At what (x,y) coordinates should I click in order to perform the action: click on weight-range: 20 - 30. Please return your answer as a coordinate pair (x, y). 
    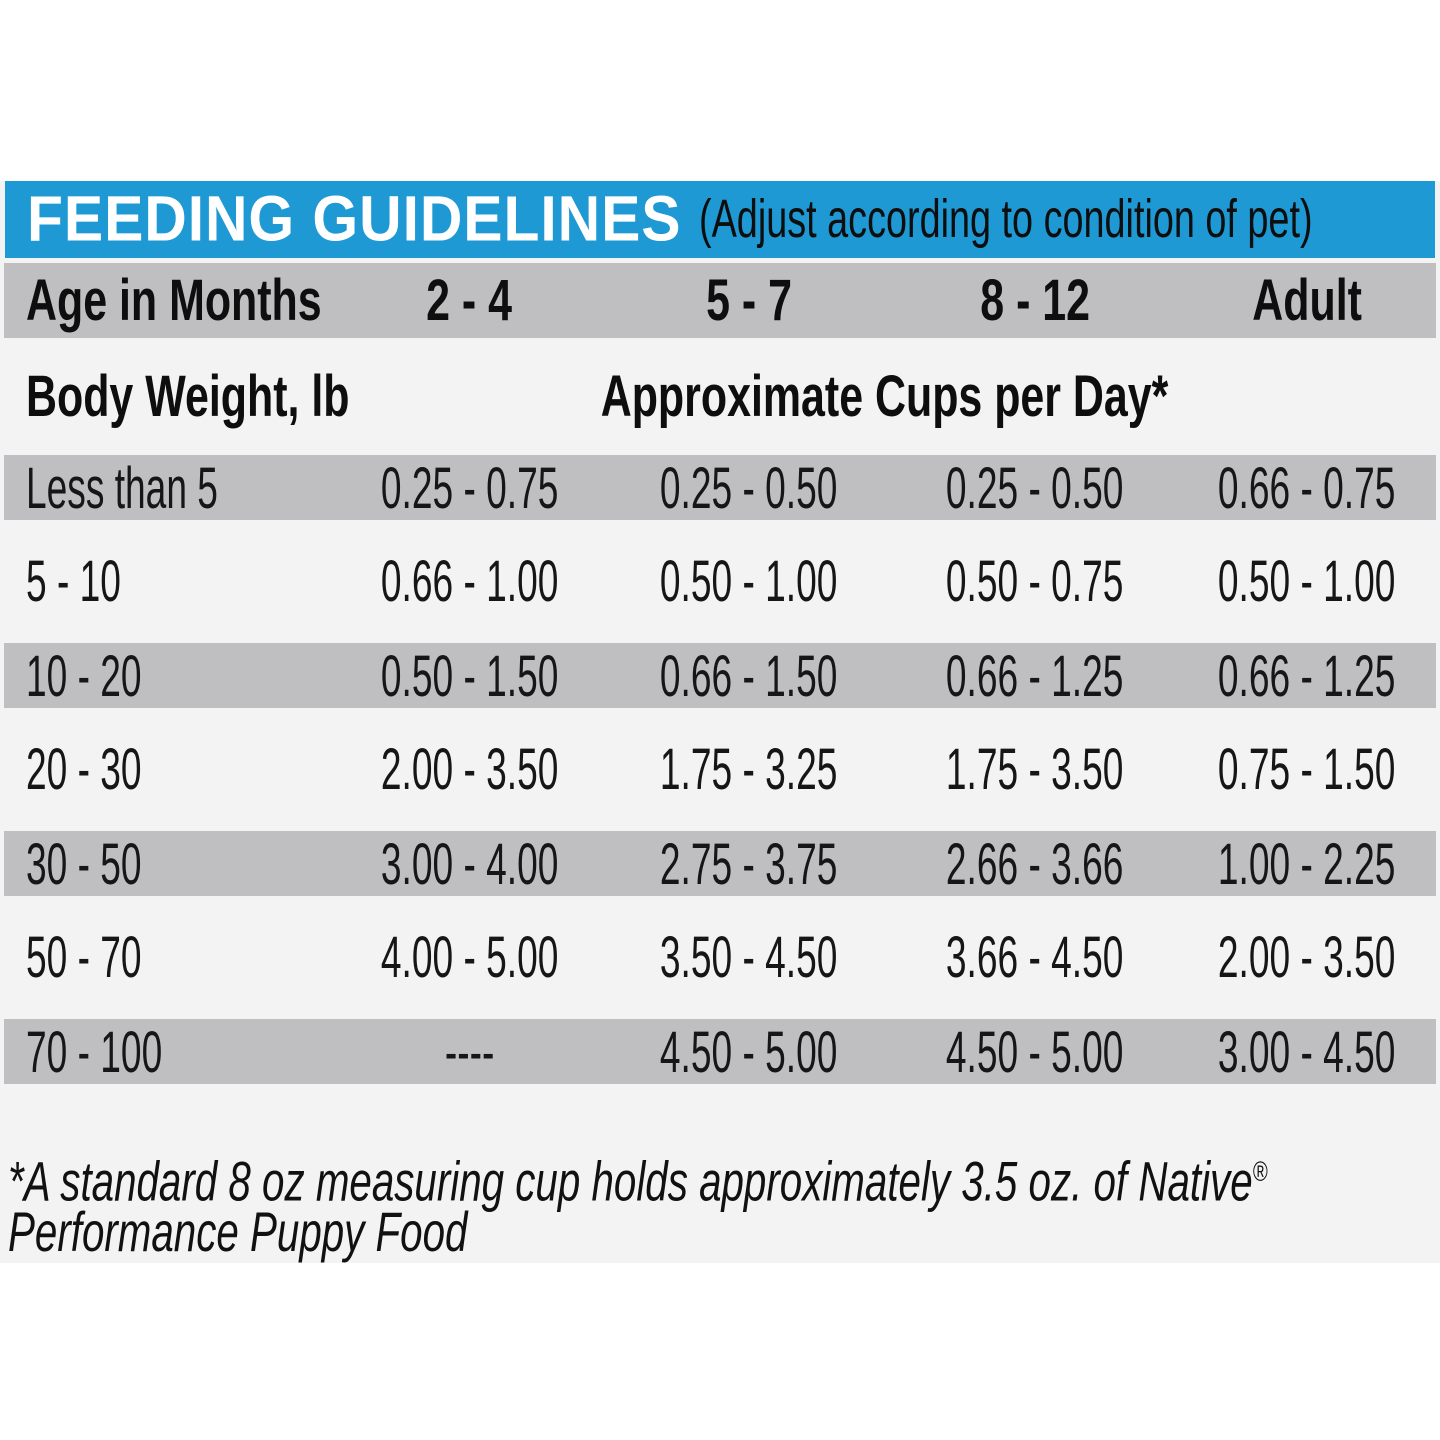
    Looking at the image, I should click on (84, 769).